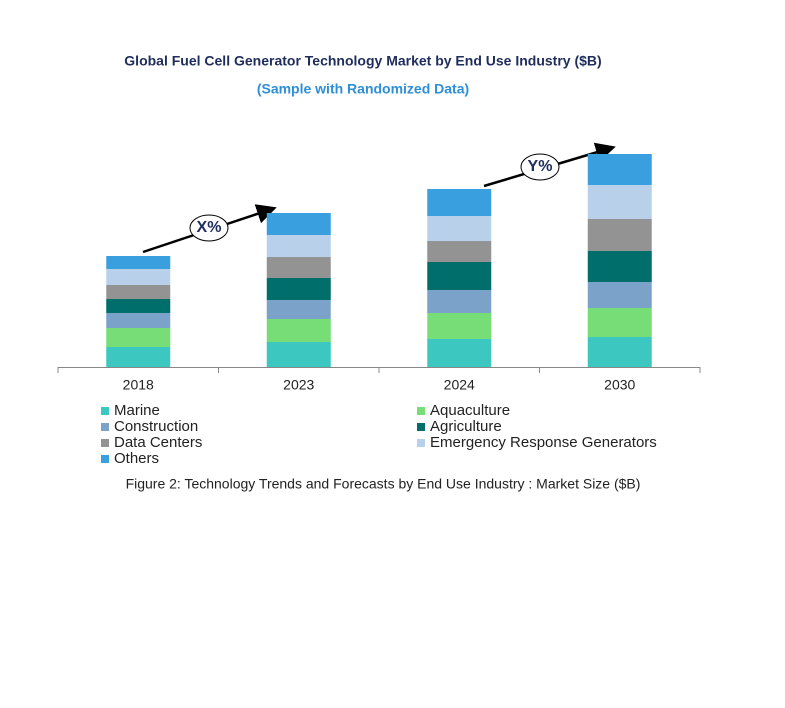 The height and width of the screenshot is (708, 785). What do you see at coordinates (470, 410) in the screenshot?
I see `legend-label: Aquaculture` at bounding box center [470, 410].